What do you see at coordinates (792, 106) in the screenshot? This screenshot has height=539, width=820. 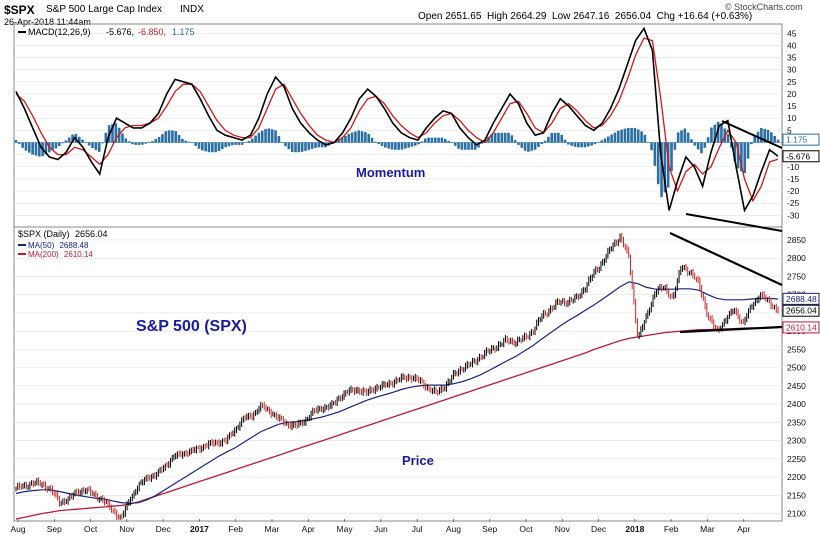 I see `momentum-y-tick: 15` at bounding box center [792, 106].